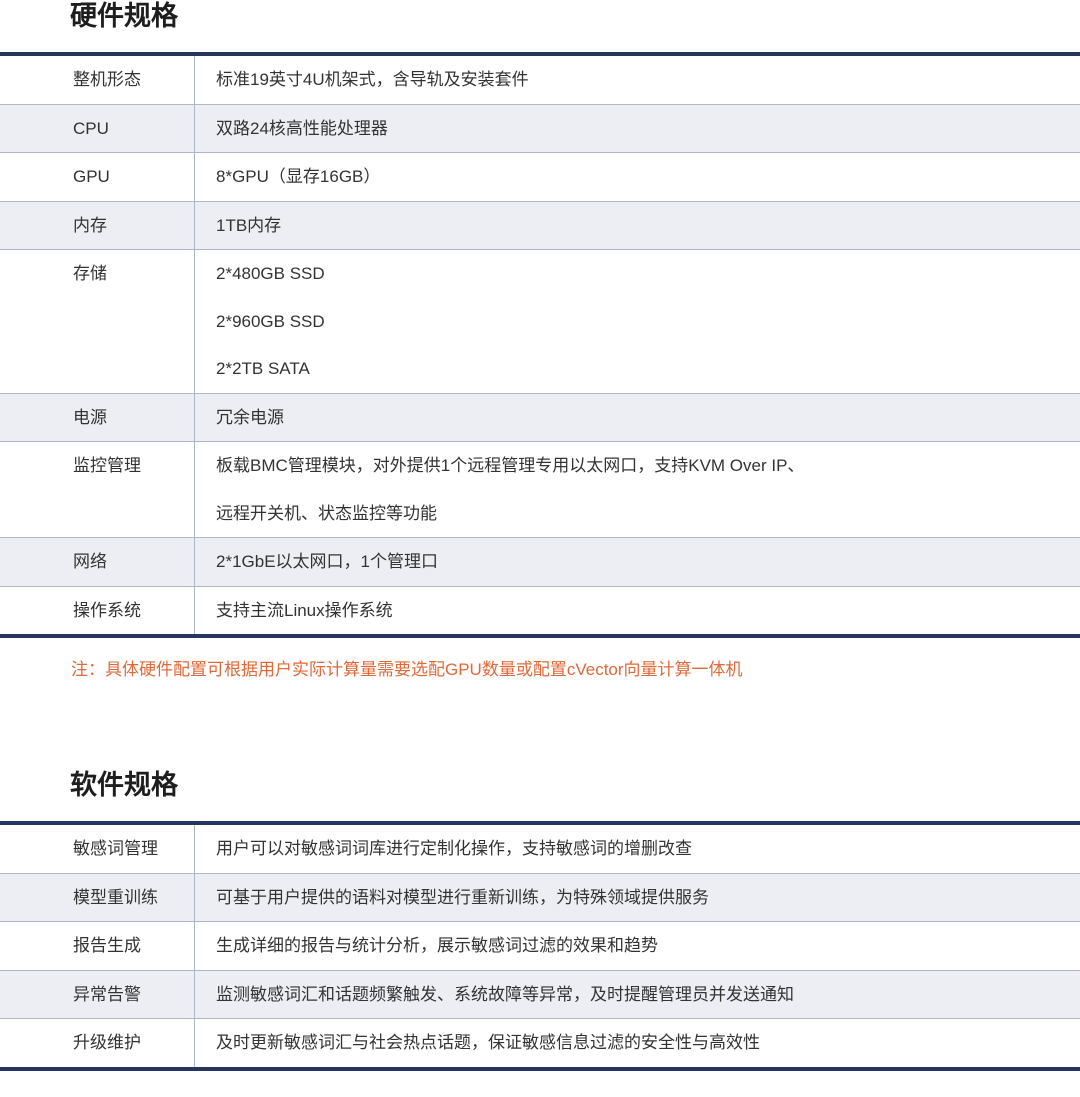  I want to click on row-value: 冗余电源, so click(637, 418).